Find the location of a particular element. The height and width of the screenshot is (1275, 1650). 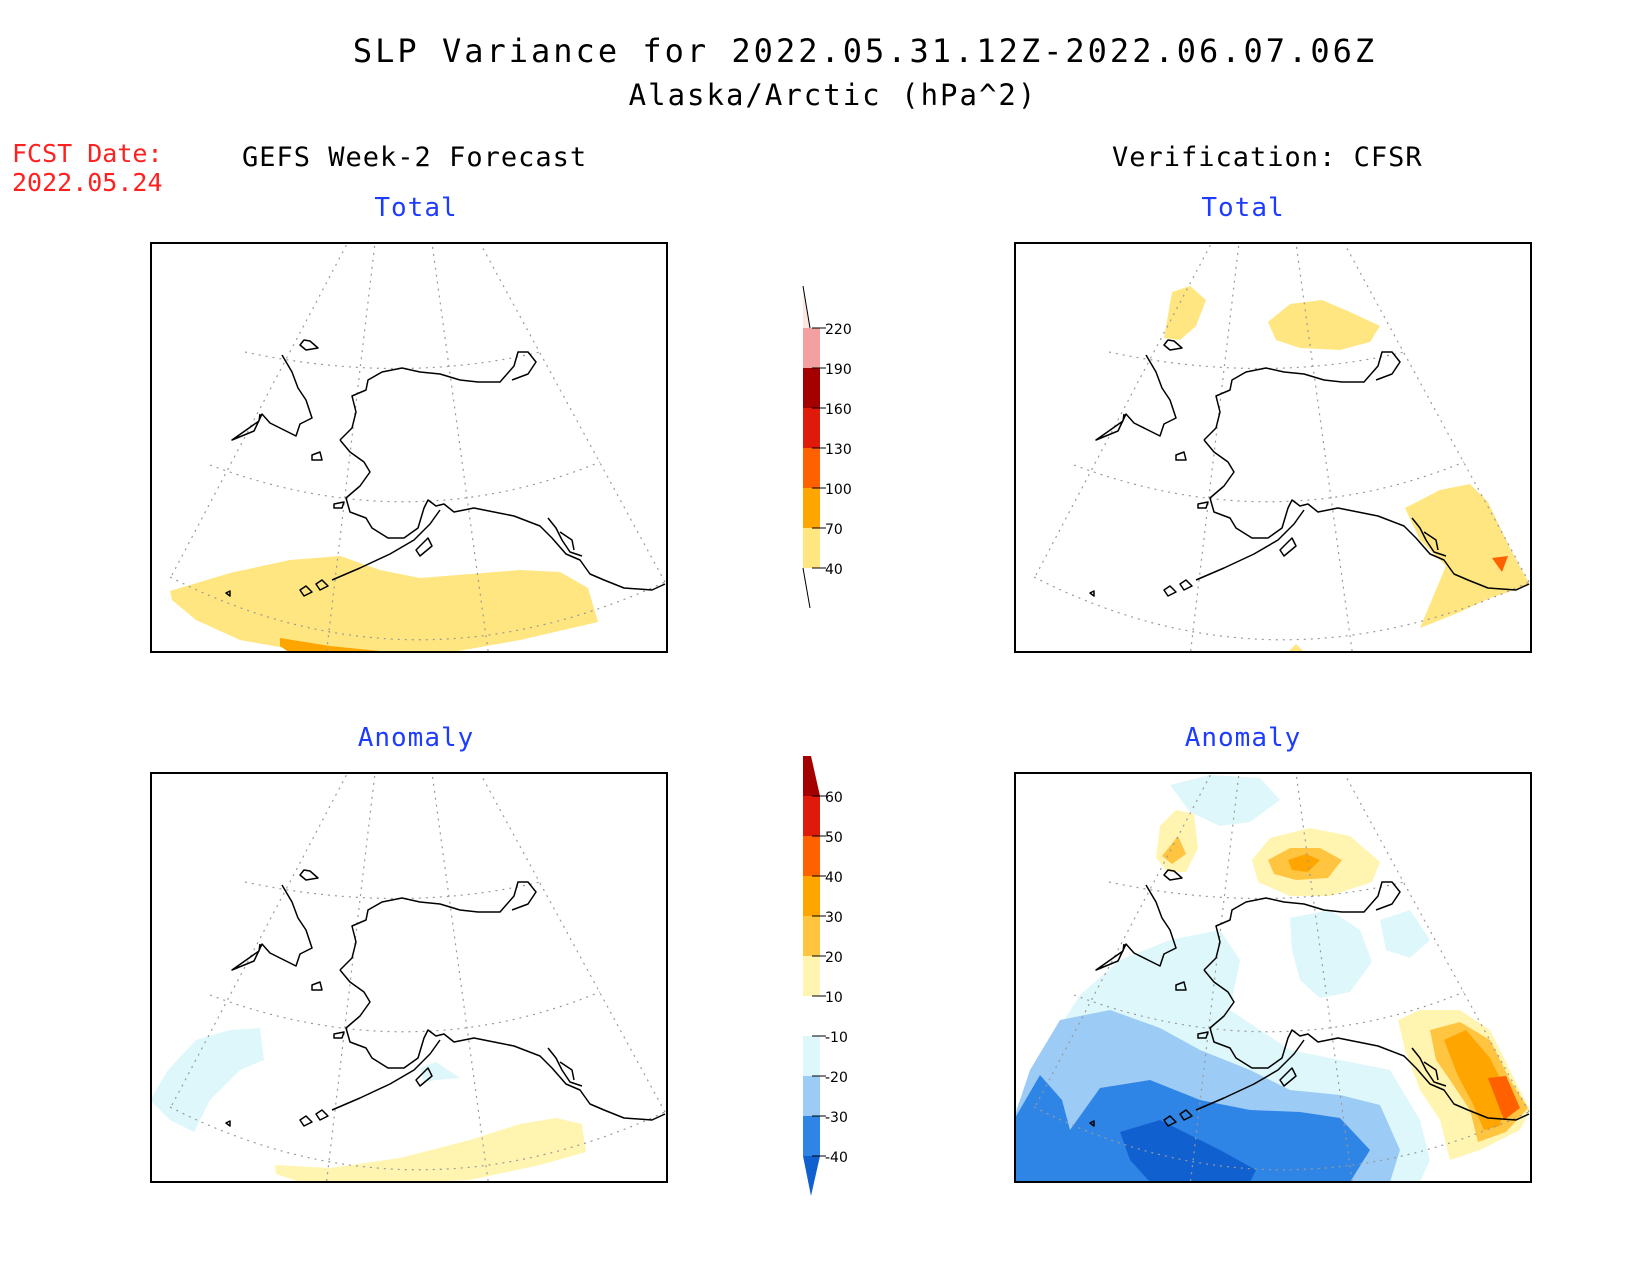

colorbar-tick-label: 160 is located at coordinates (838, 410).